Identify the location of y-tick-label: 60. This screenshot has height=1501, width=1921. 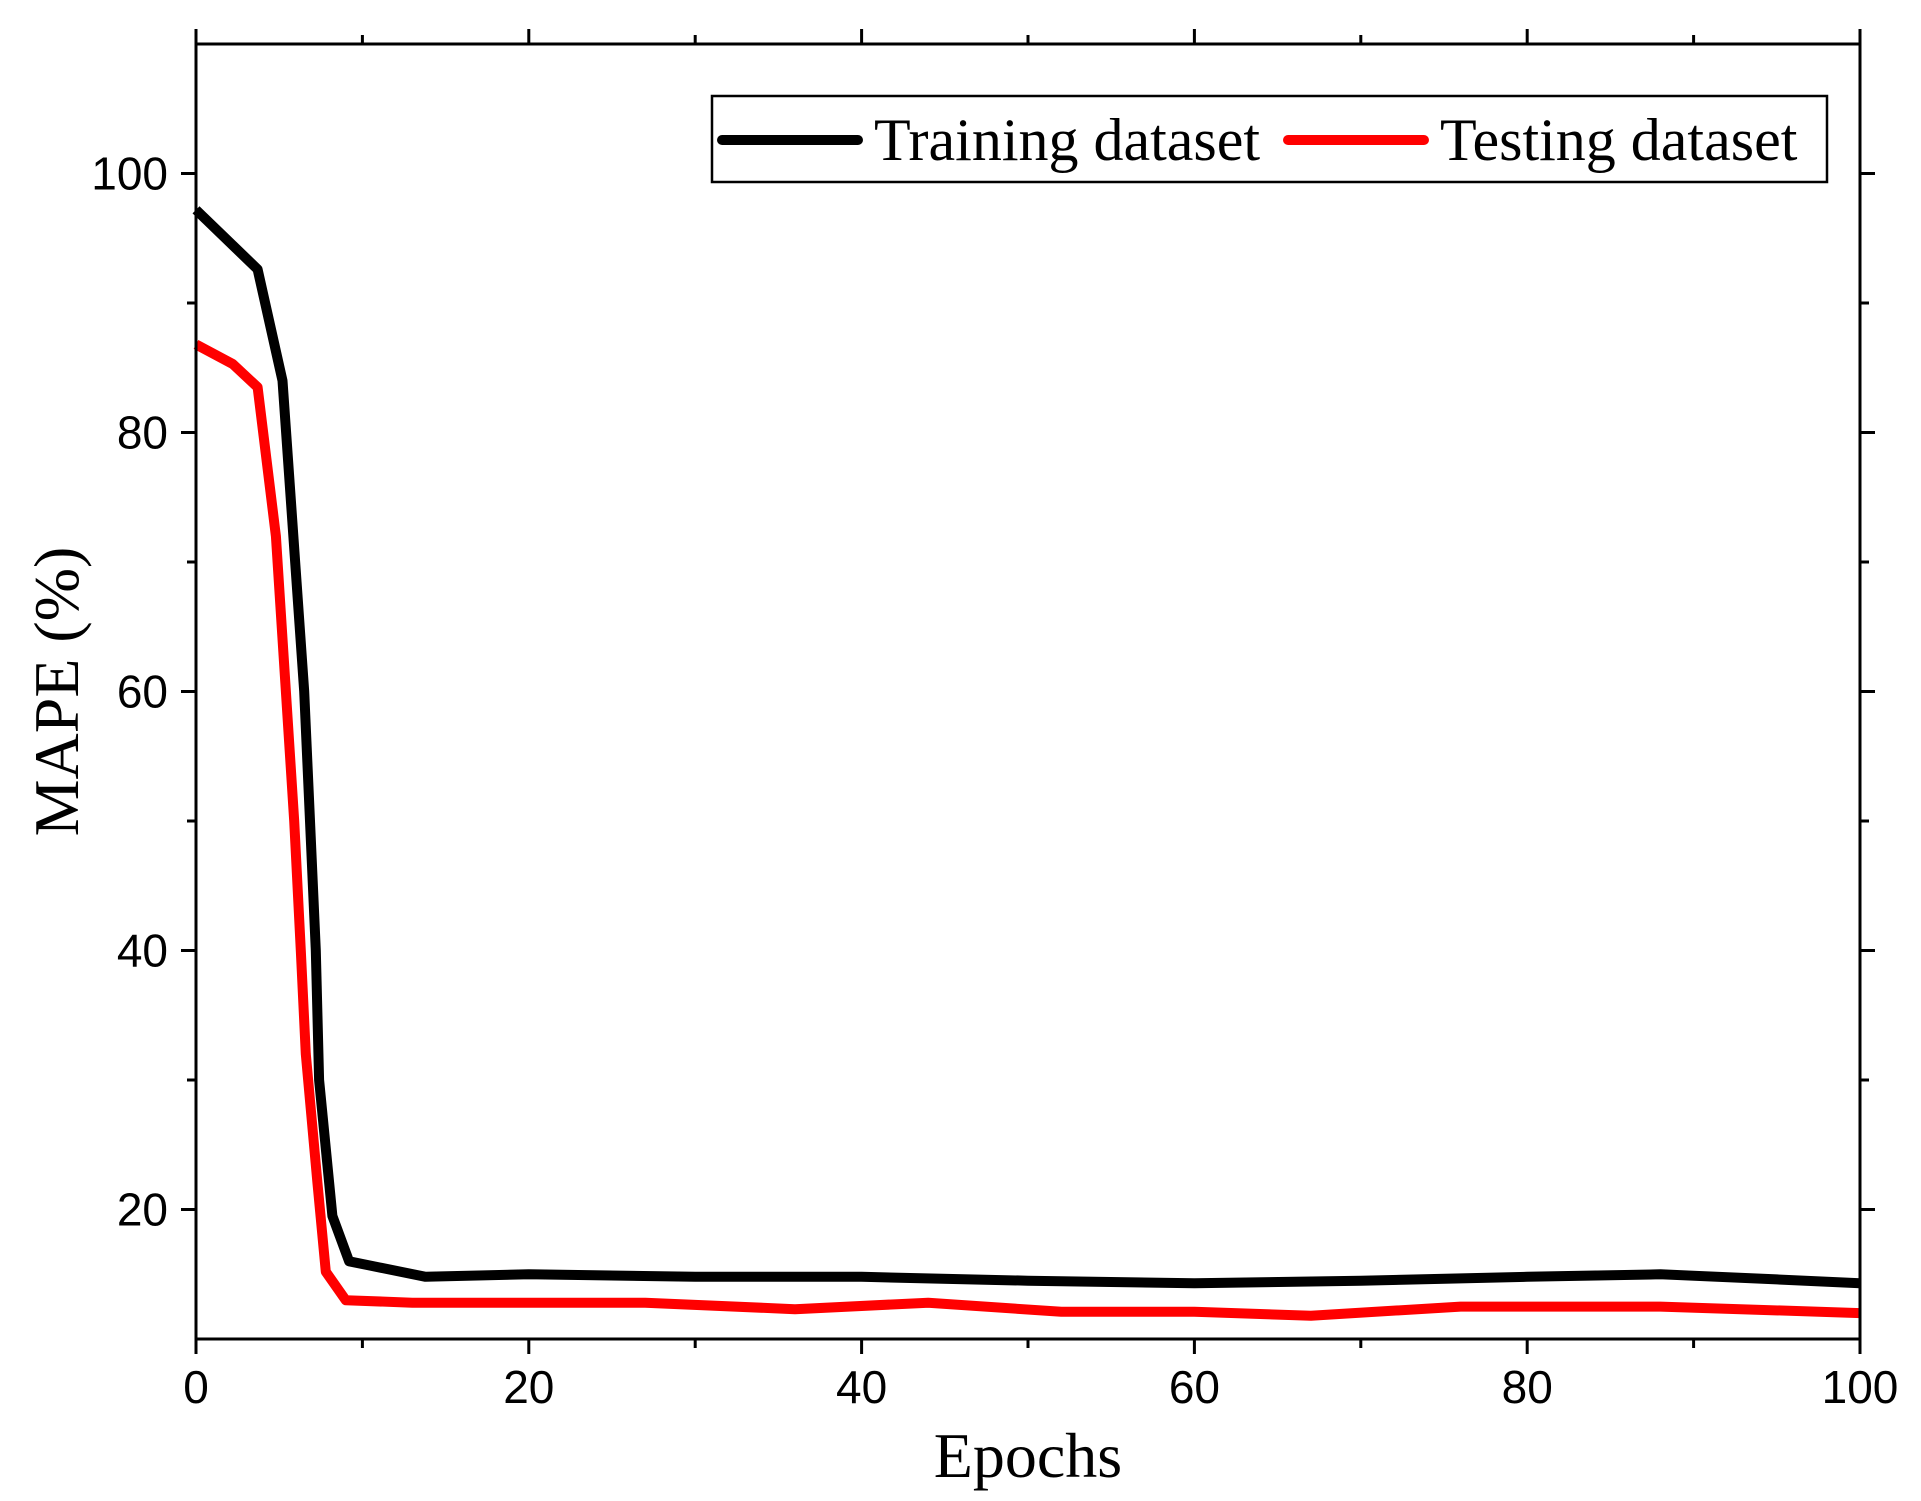
(142, 692).